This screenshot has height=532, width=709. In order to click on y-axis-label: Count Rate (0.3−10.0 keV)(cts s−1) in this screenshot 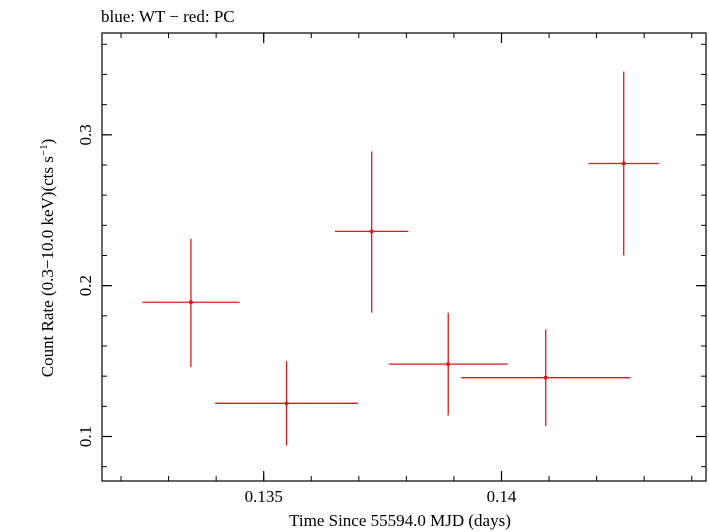, I will do `click(47, 258)`.